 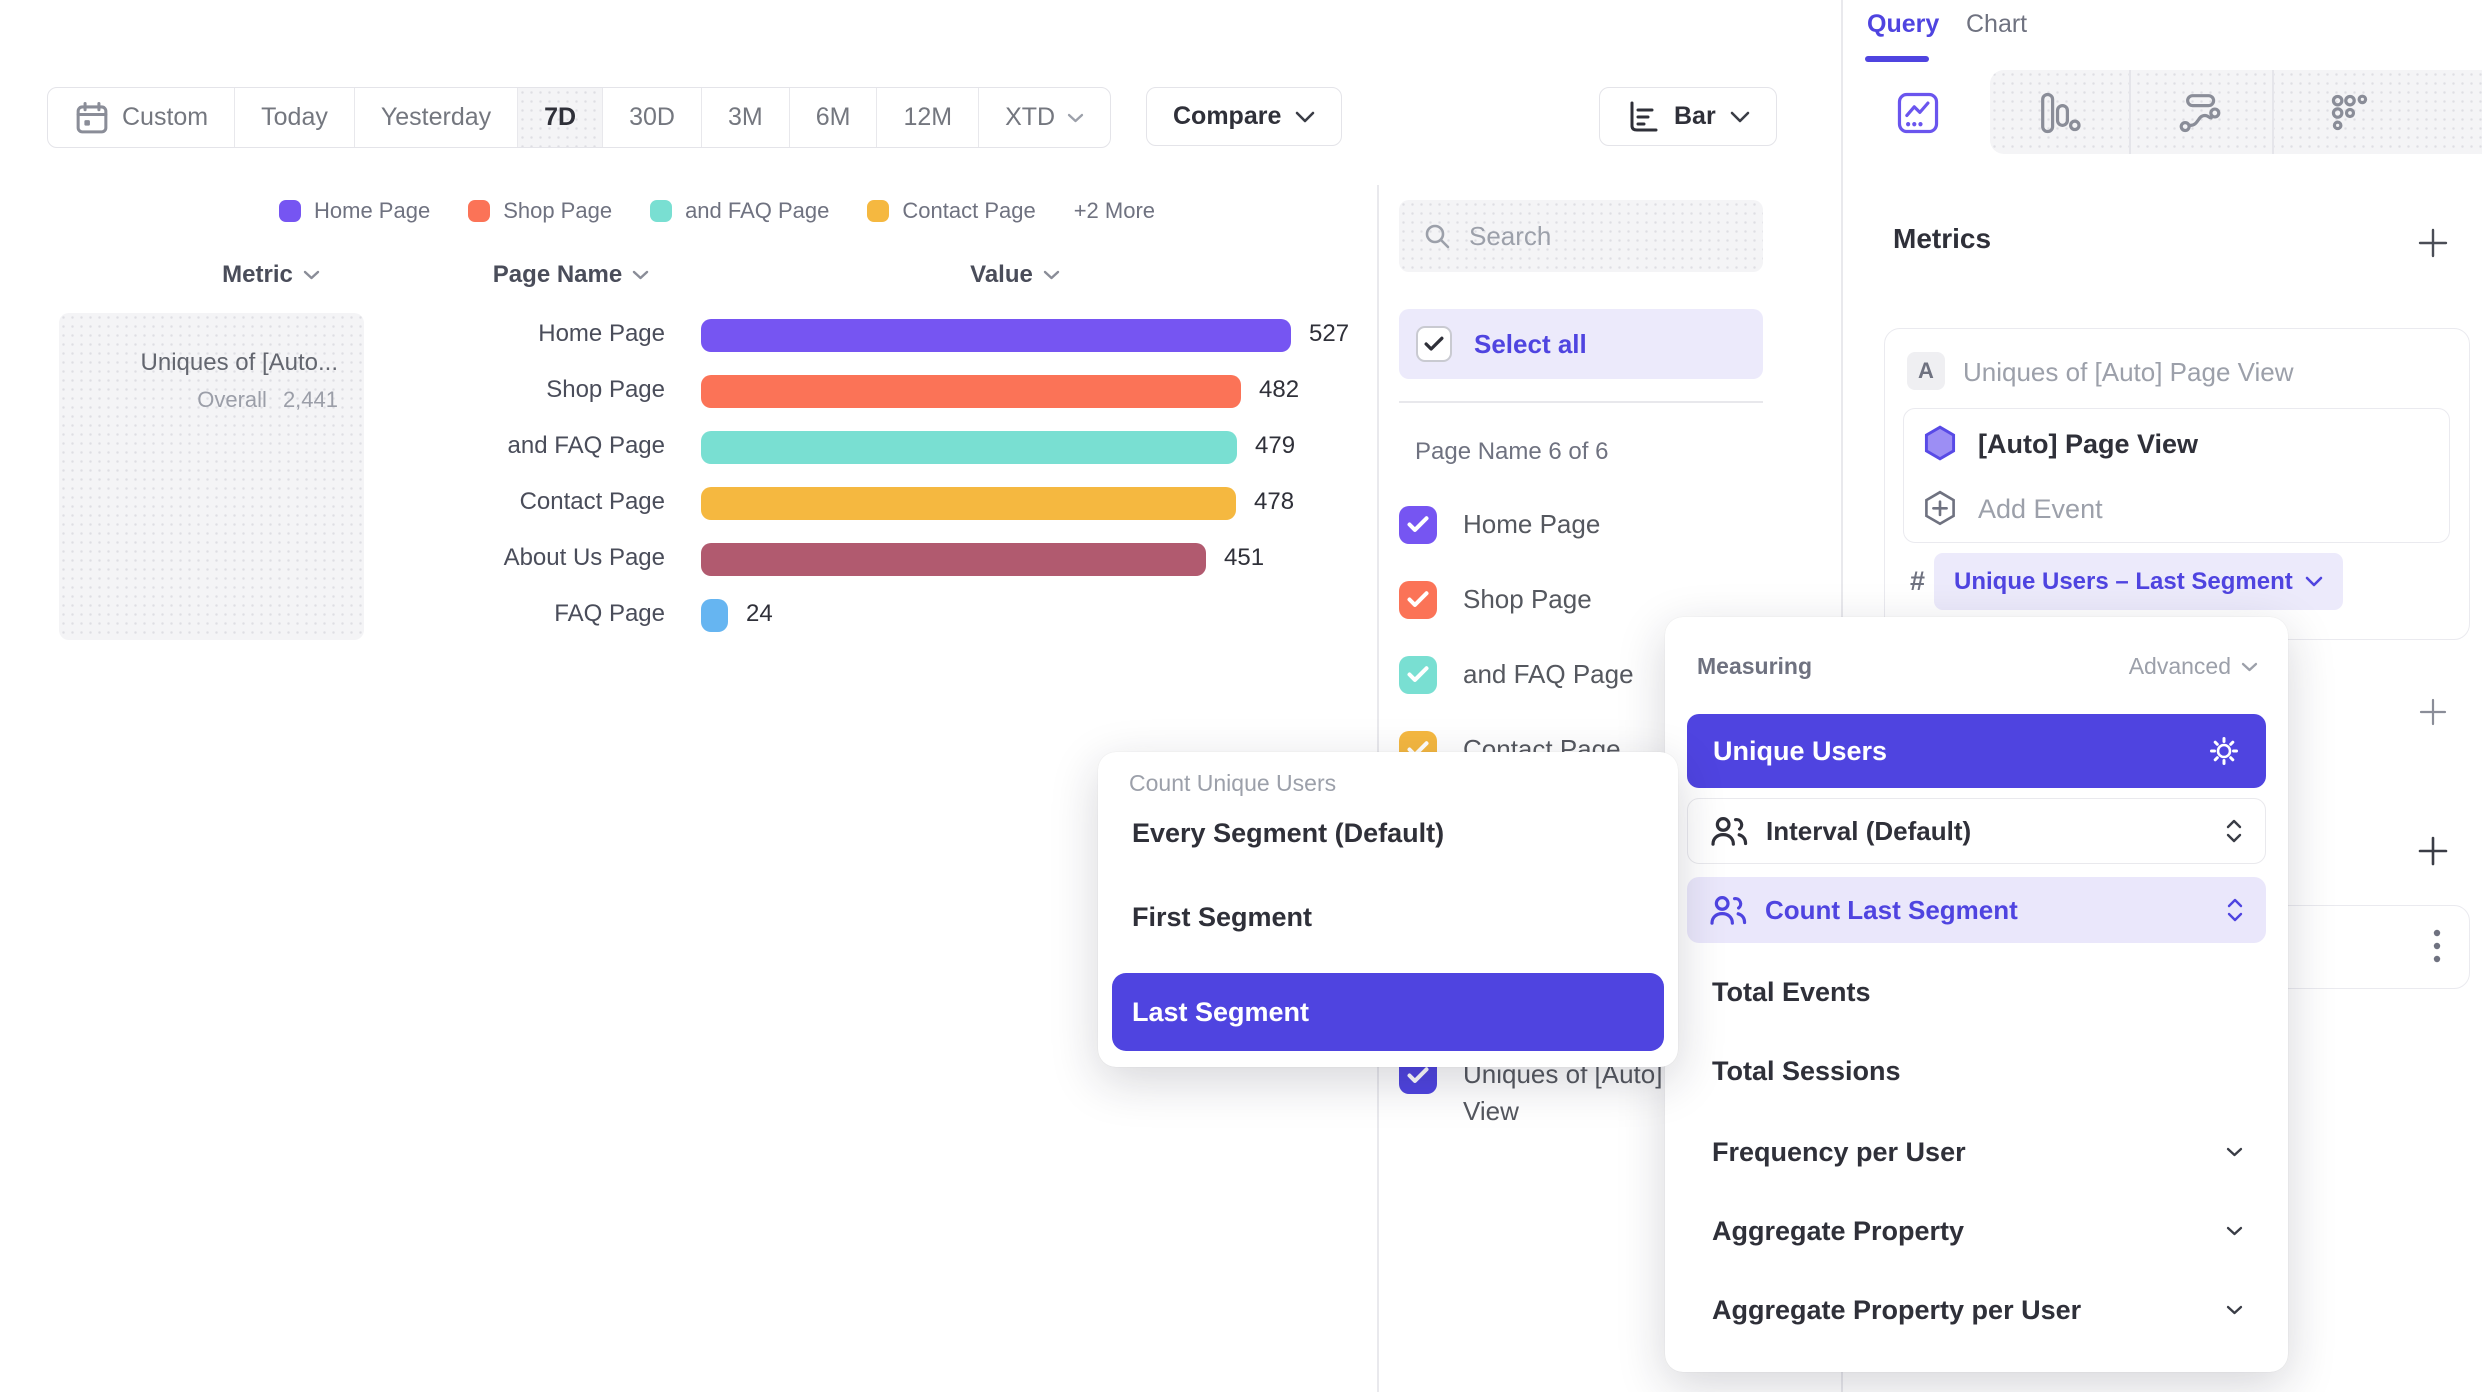 What do you see at coordinates (1114, 210) in the screenshot?
I see `legend-more: +2 More` at bounding box center [1114, 210].